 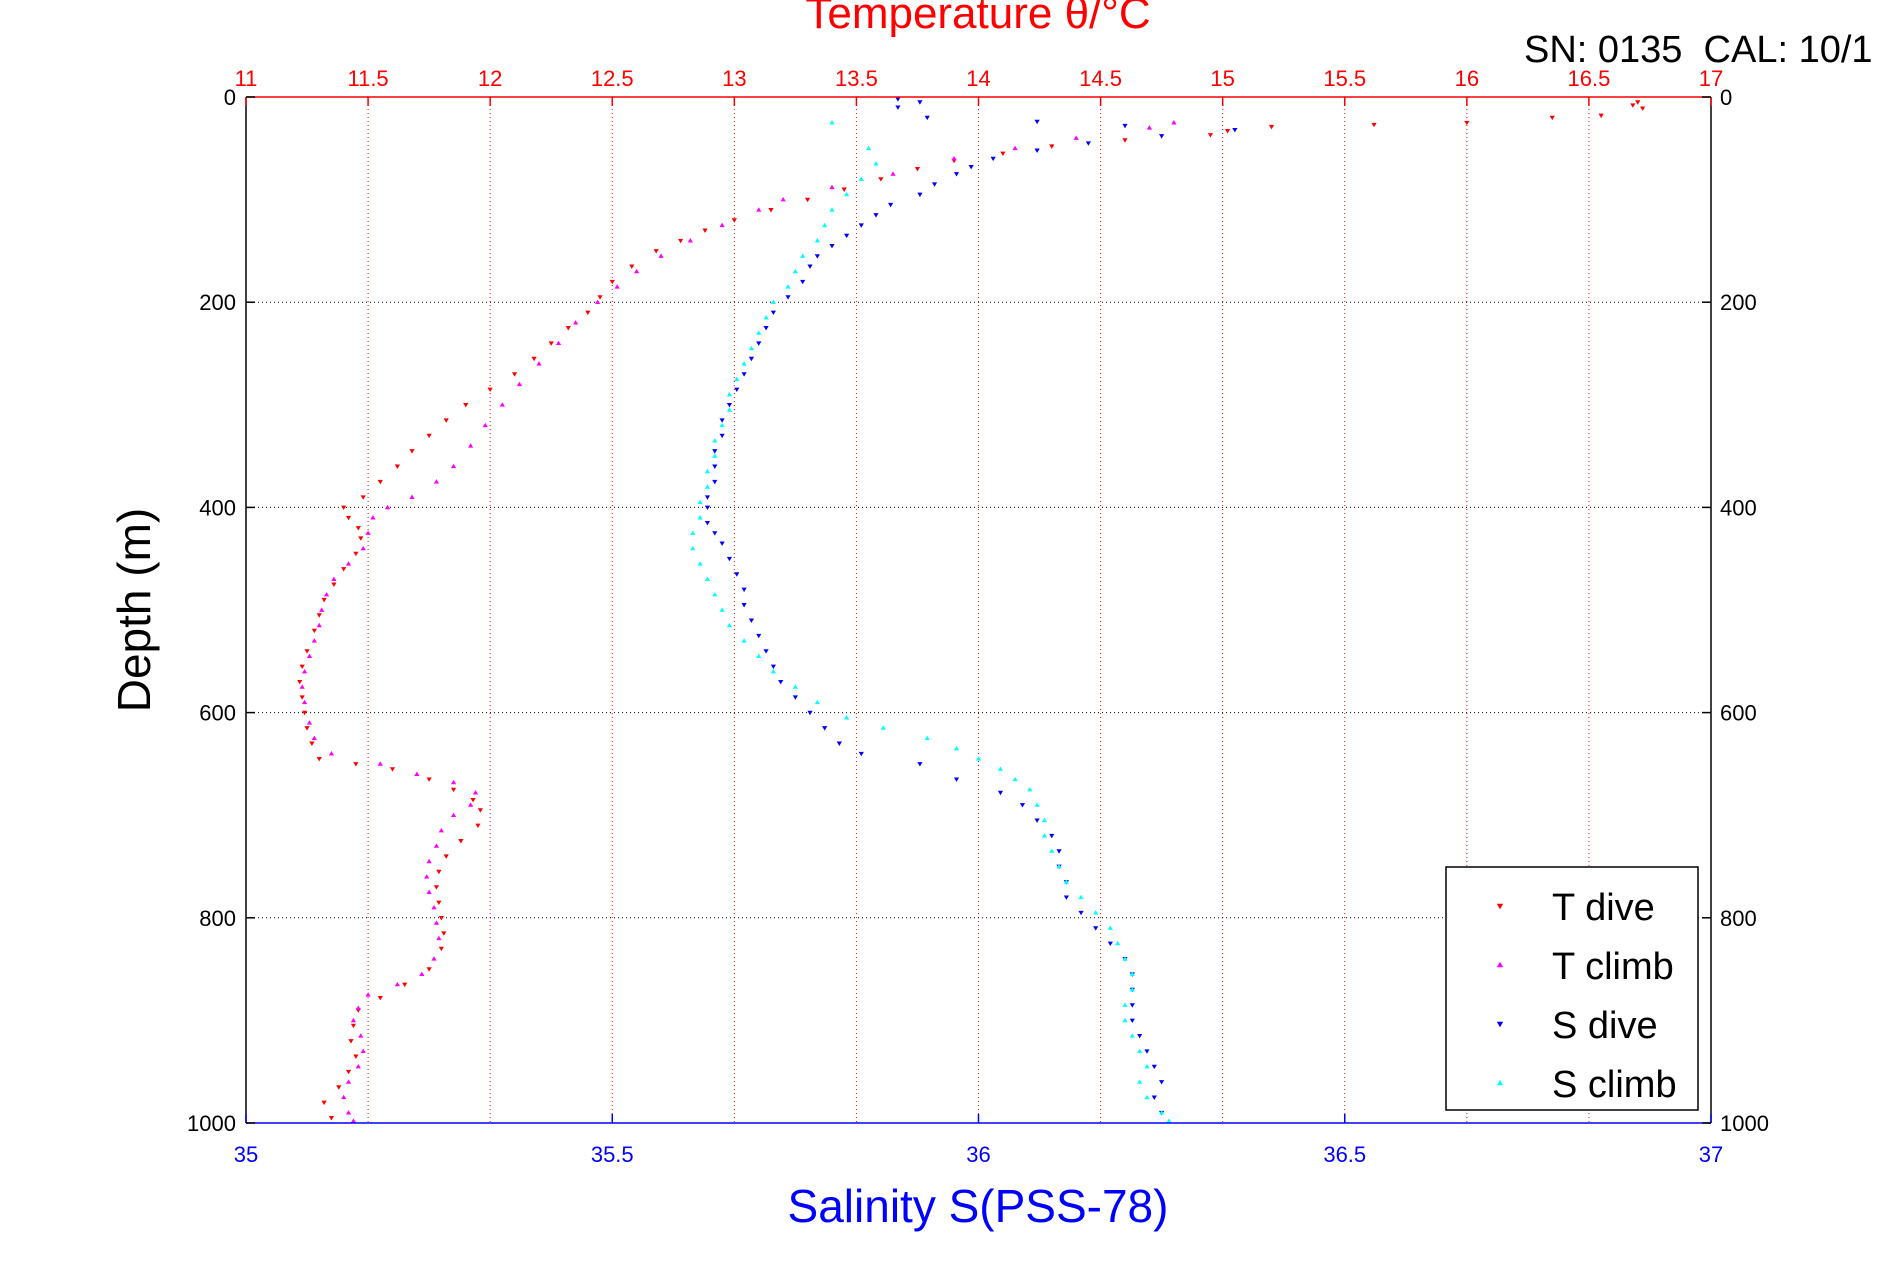 What do you see at coordinates (246, 78) in the screenshot?
I see `tick-label-temperature: 11` at bounding box center [246, 78].